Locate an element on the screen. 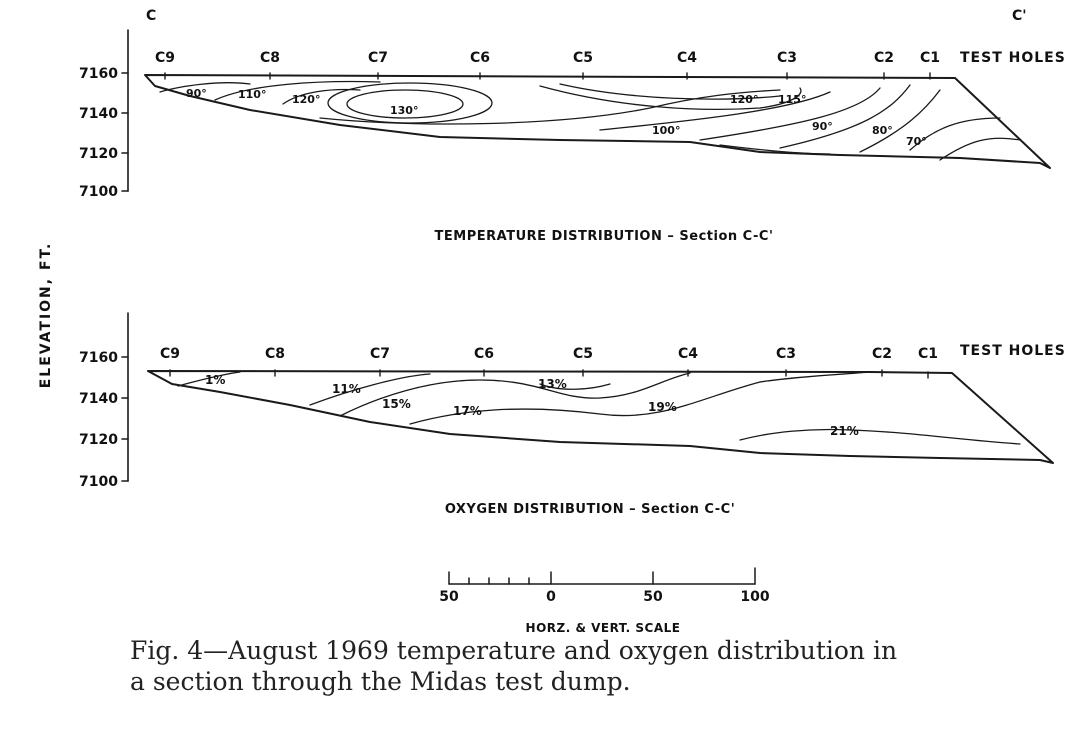  oxygen-section-title: OXYGEN DISTRIBUTION – Section C-C' is located at coordinates (590, 509).